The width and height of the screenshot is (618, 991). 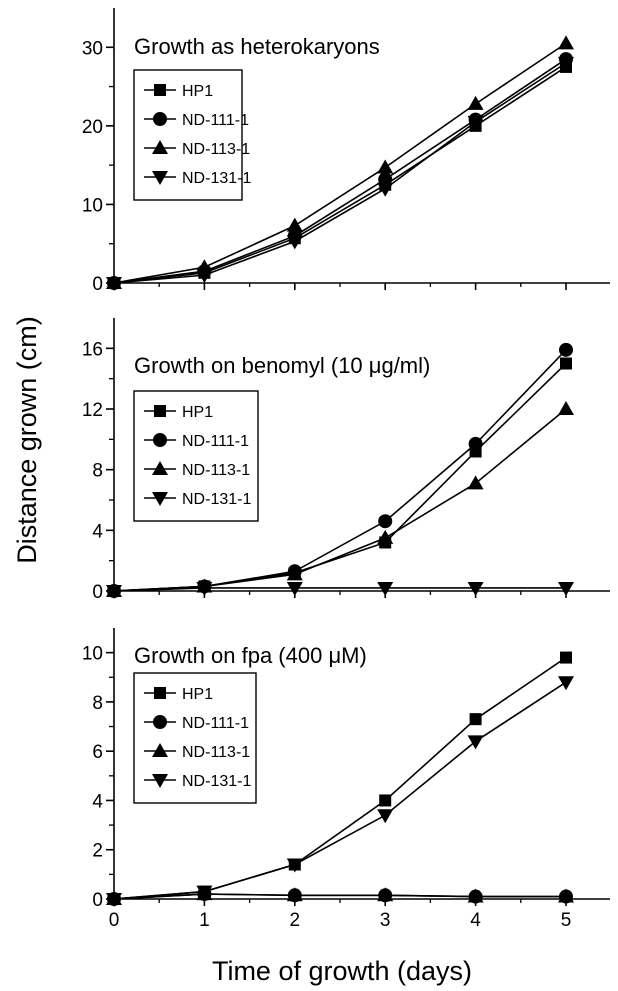 What do you see at coordinates (282, 365) in the screenshot?
I see `panel-title: Growth on benomyl (10 μg/ml)` at bounding box center [282, 365].